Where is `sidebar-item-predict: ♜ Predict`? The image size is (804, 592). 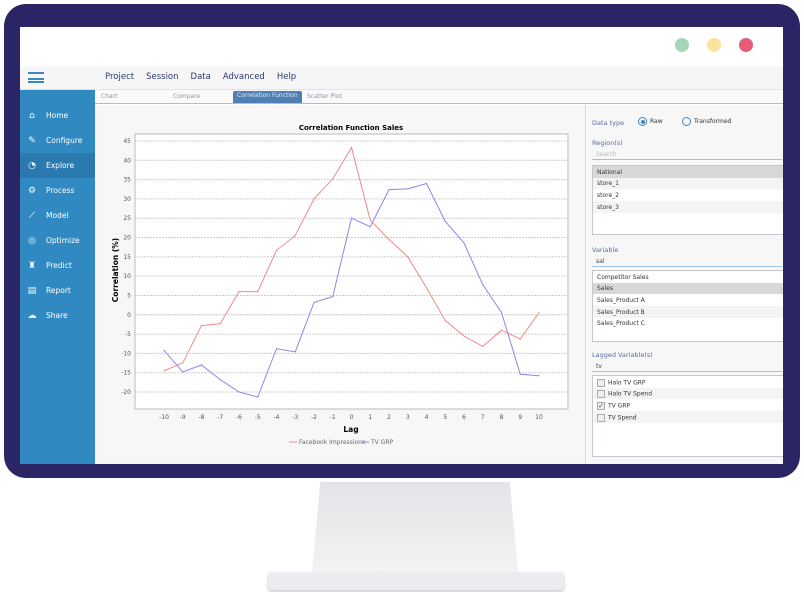 sidebar-item-predict: ♜ Predict is located at coordinates (57, 265).